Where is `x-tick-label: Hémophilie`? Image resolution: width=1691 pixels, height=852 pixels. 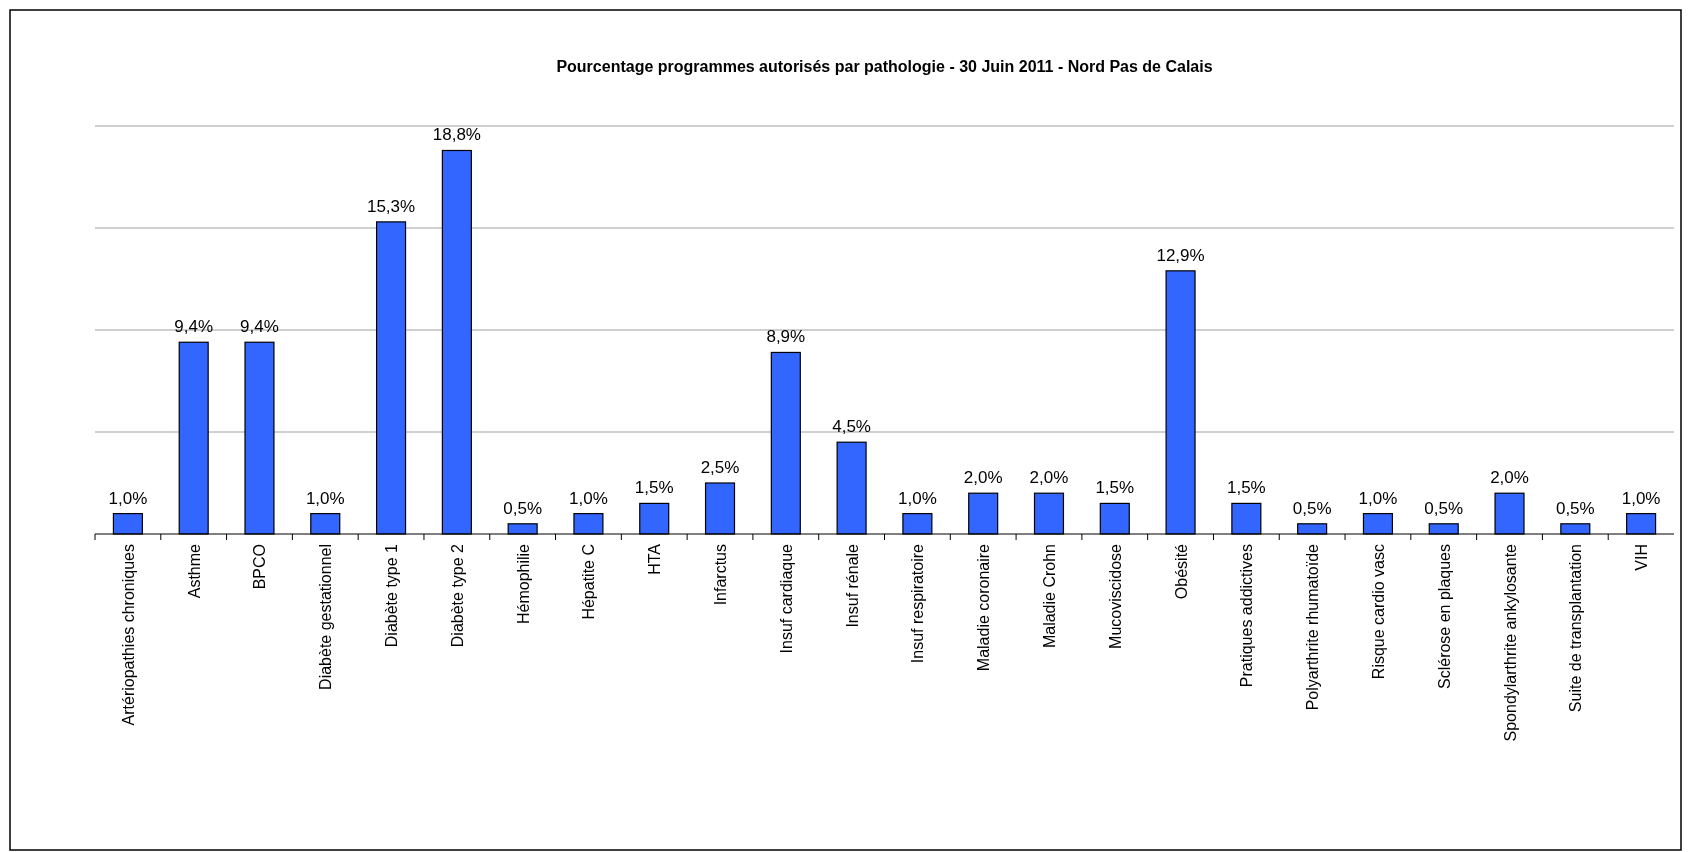 x-tick-label: Hémophilie is located at coordinates (523, 584).